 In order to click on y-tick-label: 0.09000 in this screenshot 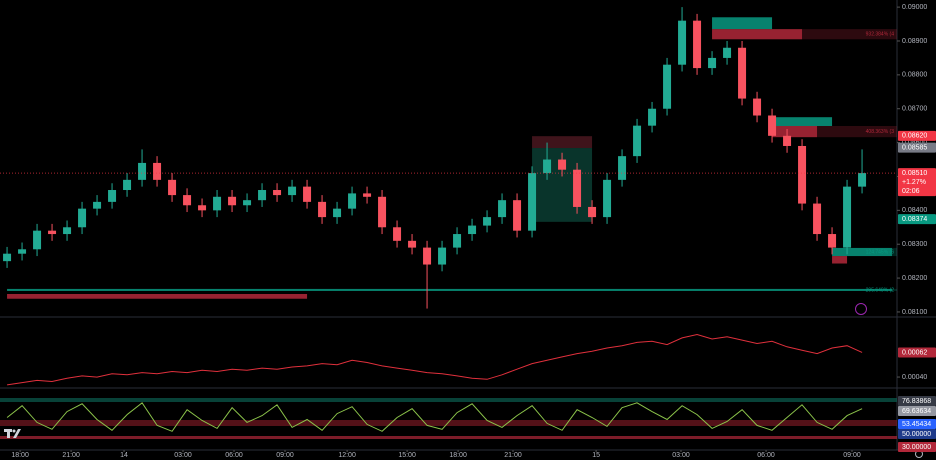, I will do `click(914, 7)`.